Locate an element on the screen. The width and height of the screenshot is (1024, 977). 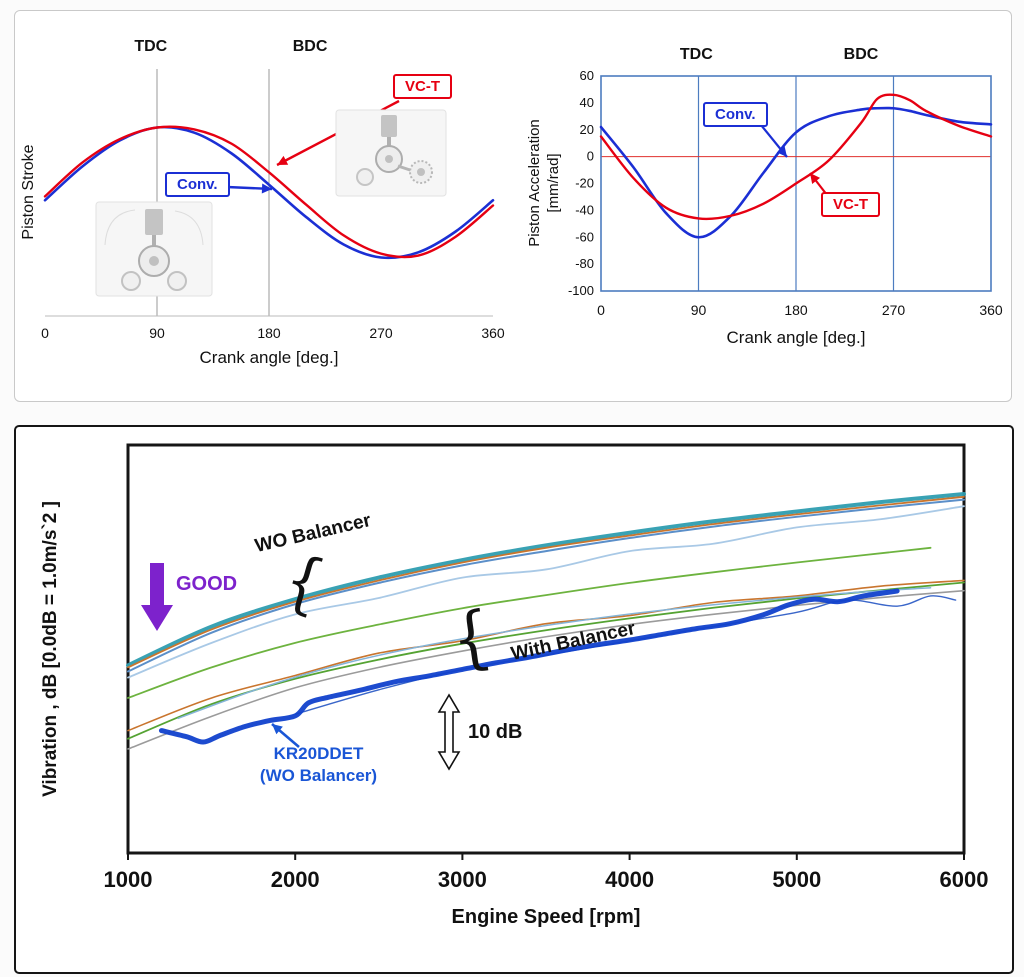
svg-text: 5000 is located at coordinates (796, 879).